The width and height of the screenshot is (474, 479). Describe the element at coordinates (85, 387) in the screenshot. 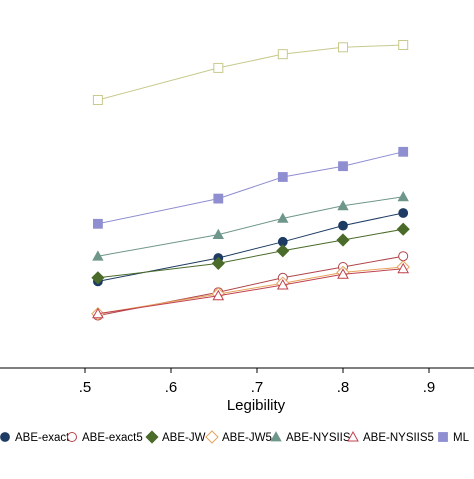

I see `x-tick-label: .5` at that location.